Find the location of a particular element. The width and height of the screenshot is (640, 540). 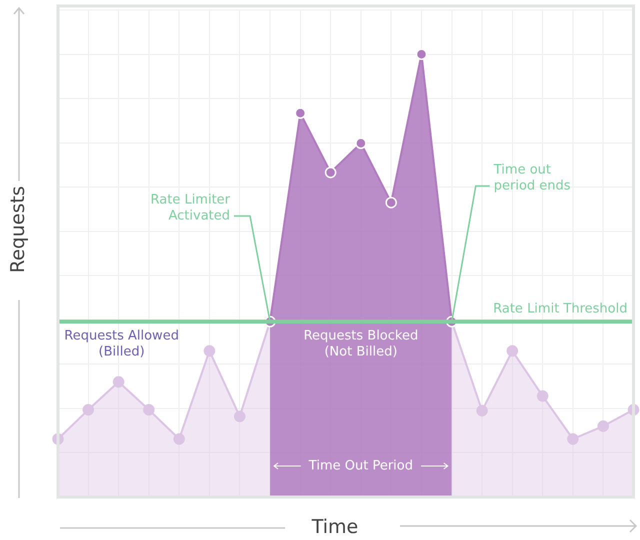

annotation: Requests Blocked (Not Billed) is located at coordinates (361, 344).